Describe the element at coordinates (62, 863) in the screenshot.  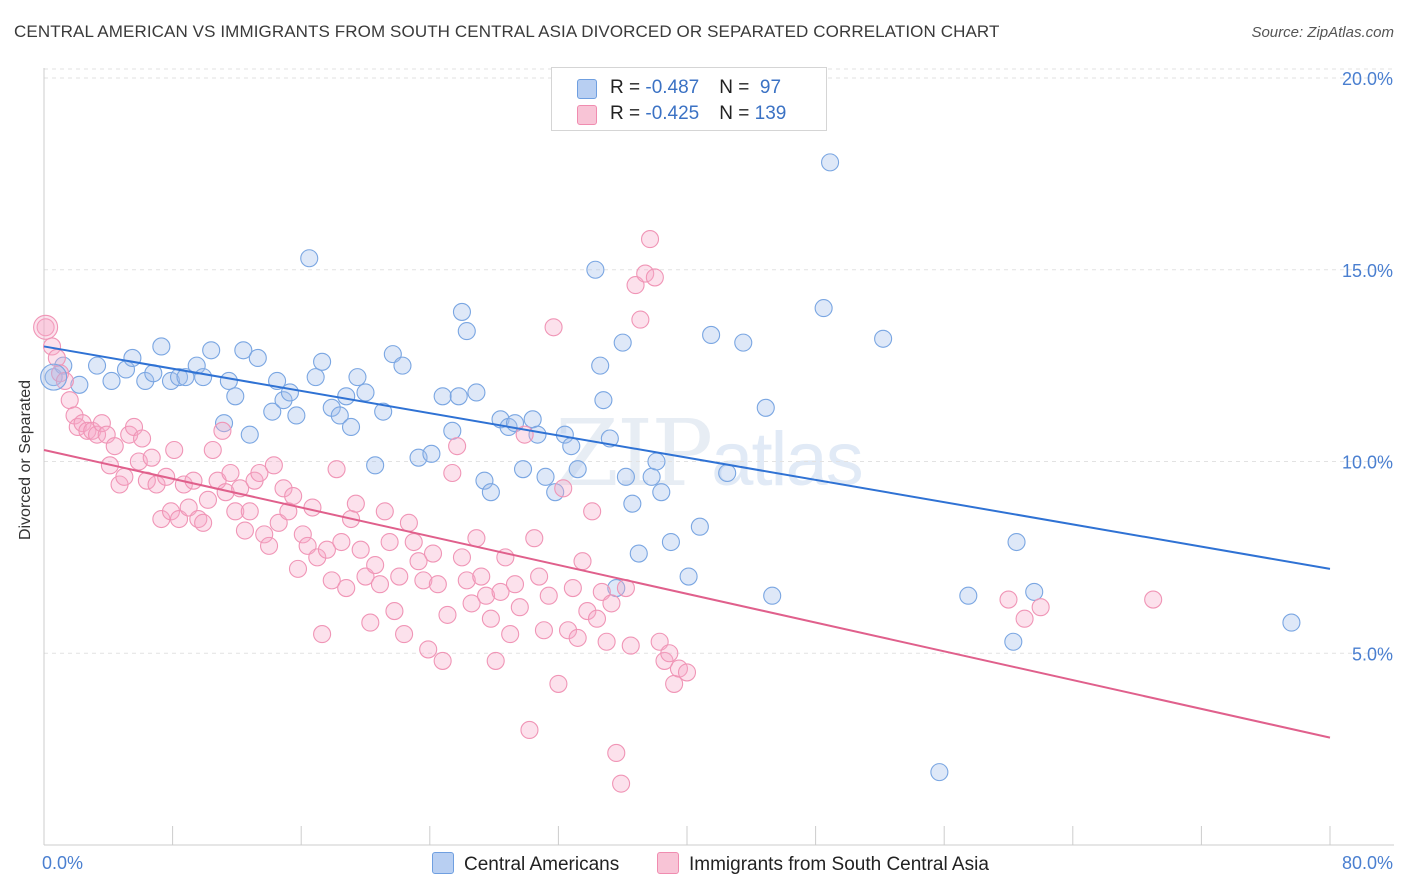
I see `x-tick-label-min: 0.0%` at that location.